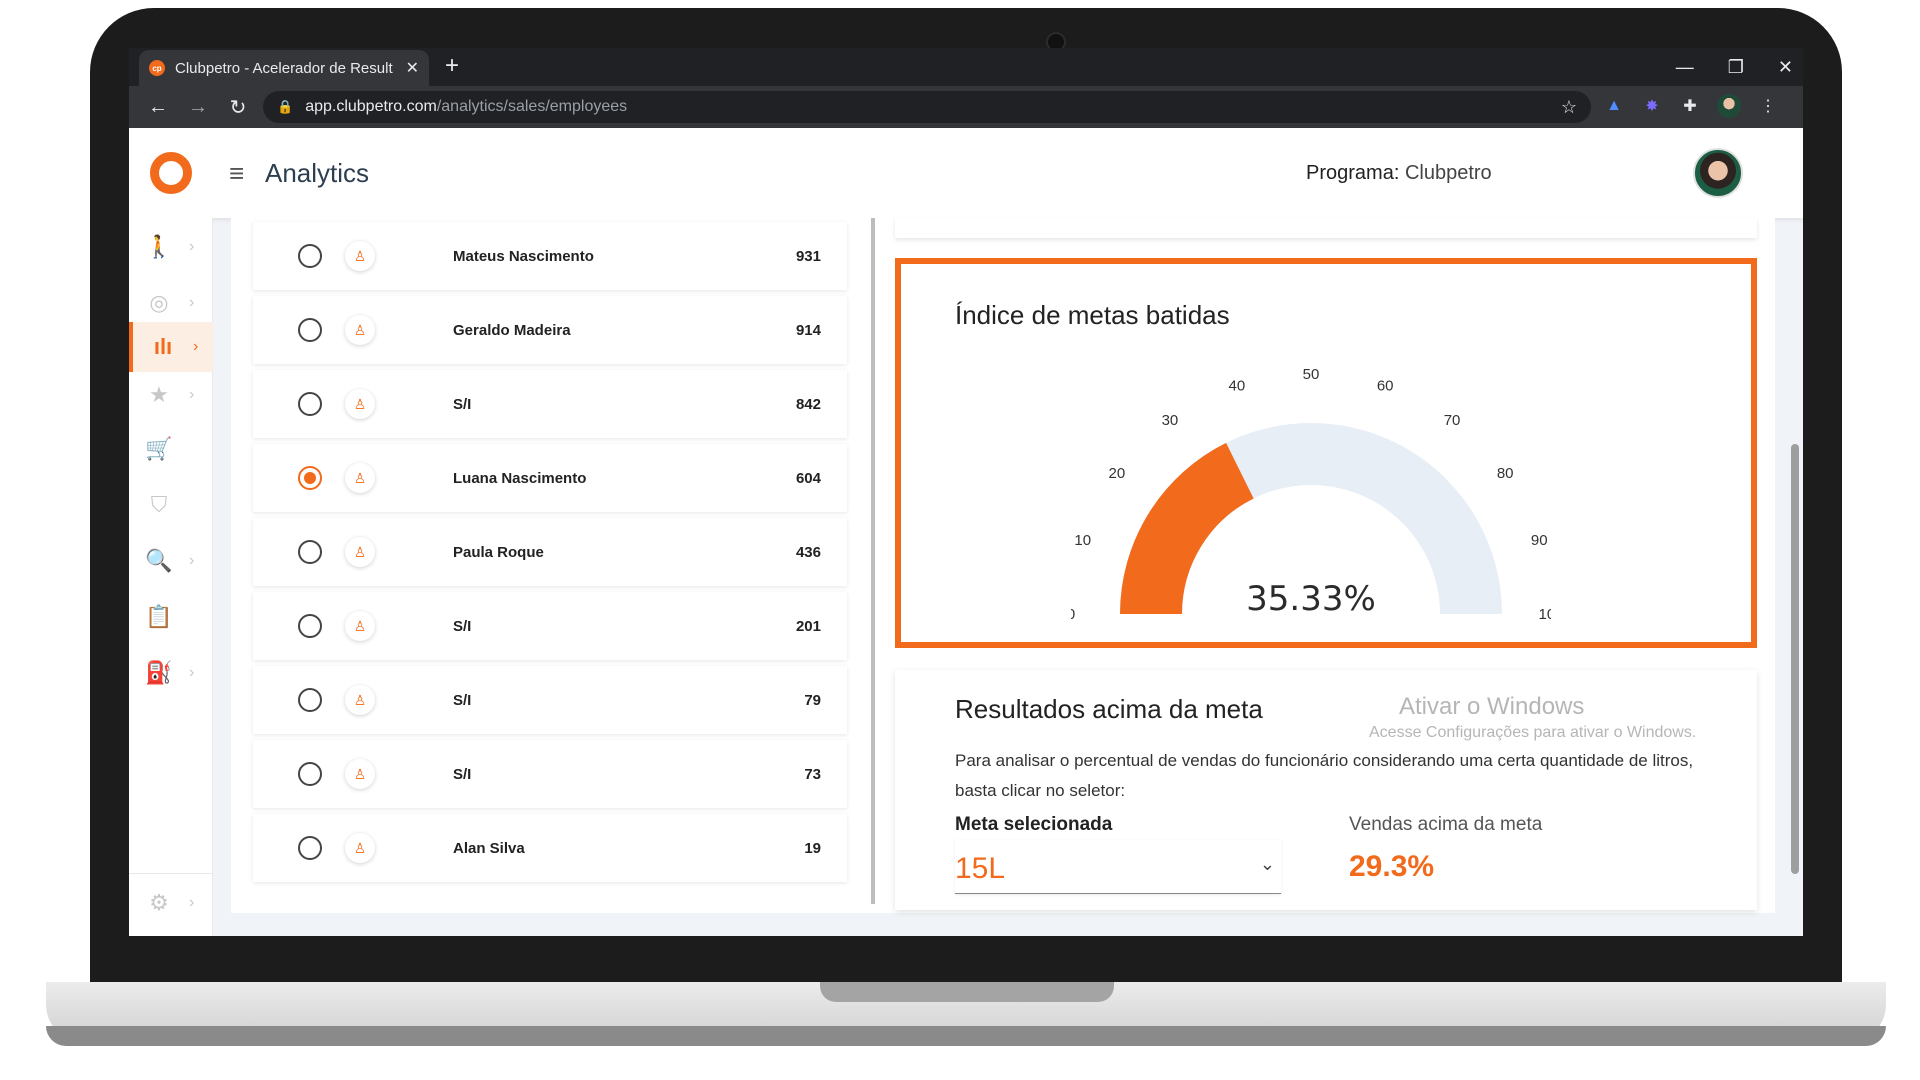  What do you see at coordinates (1729, 106) in the screenshot?
I see `browser-profile-avatar` at bounding box center [1729, 106].